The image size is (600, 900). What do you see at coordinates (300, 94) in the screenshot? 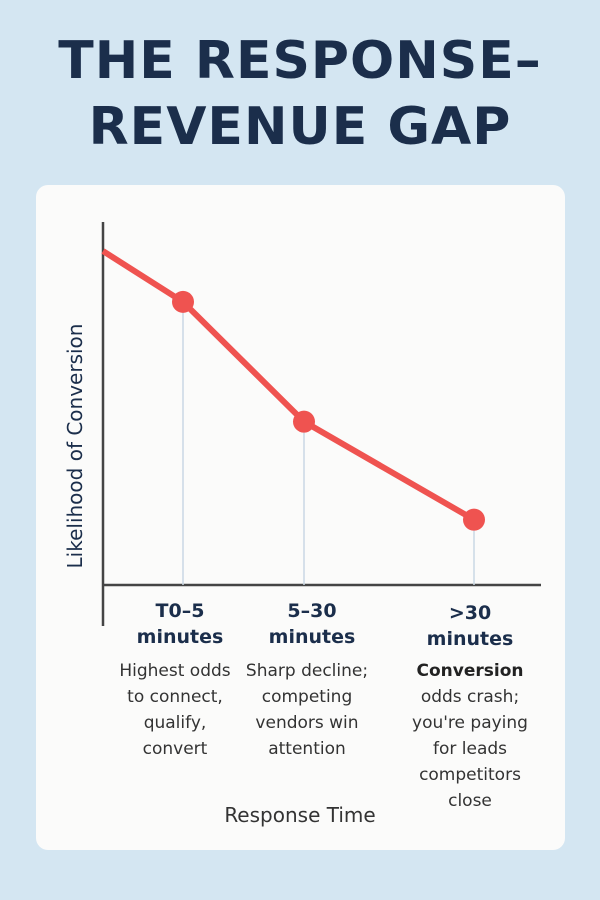
I see `title: THE RESPONSE–REVENUE GAP` at bounding box center [300, 94].